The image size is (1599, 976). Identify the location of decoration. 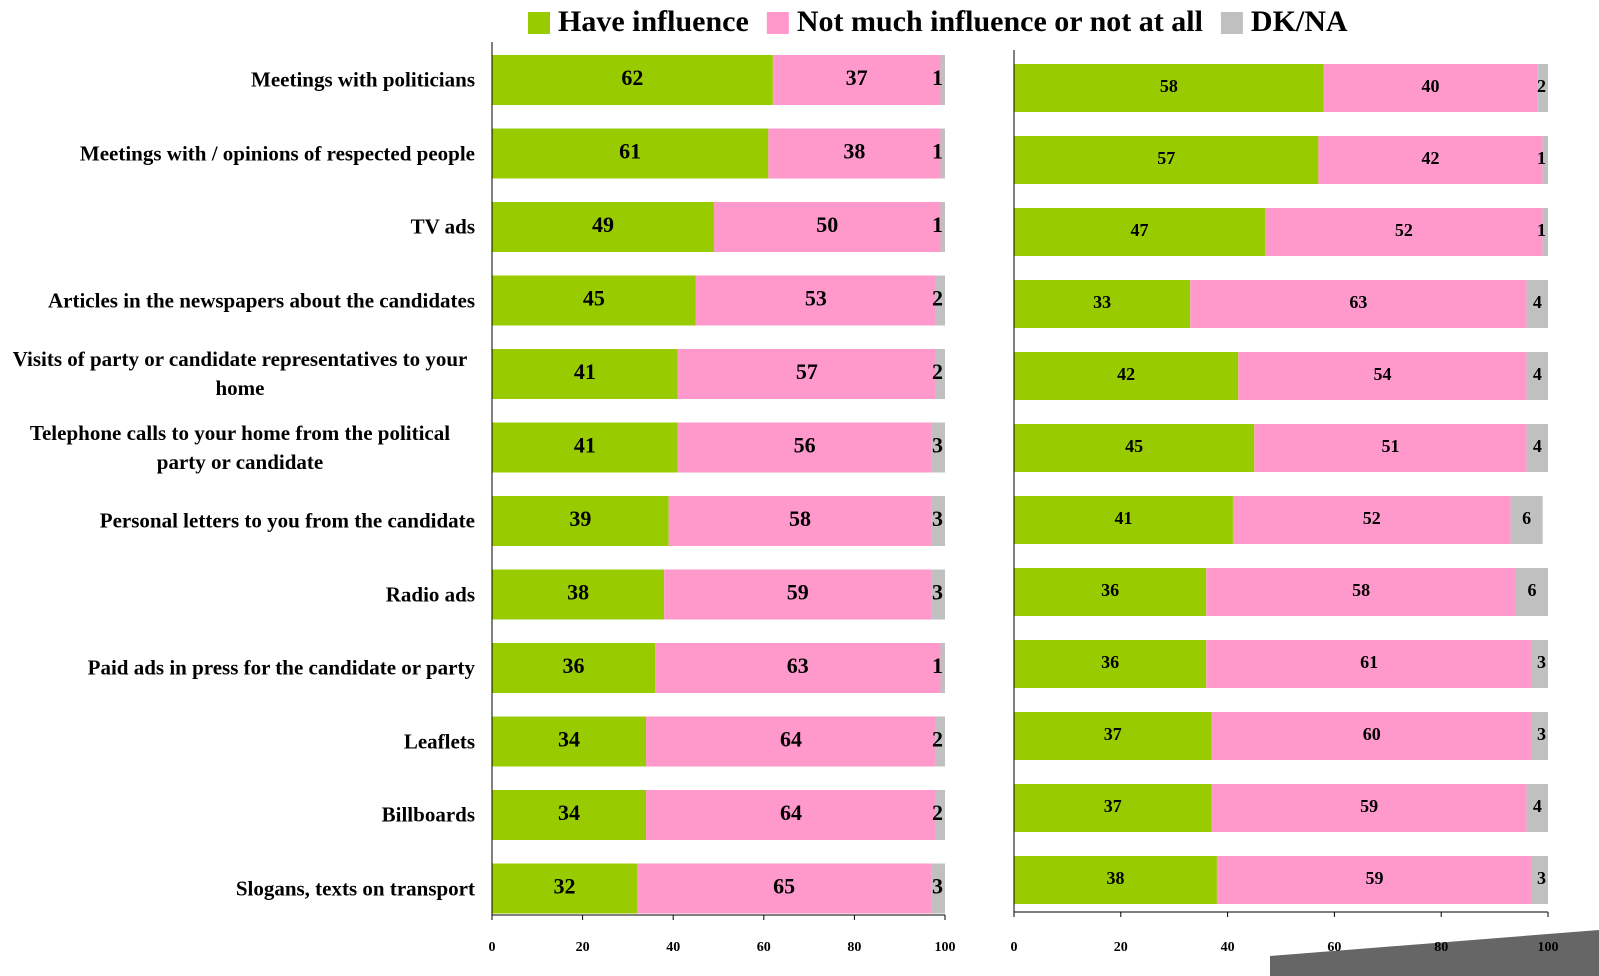
(1434, 953).